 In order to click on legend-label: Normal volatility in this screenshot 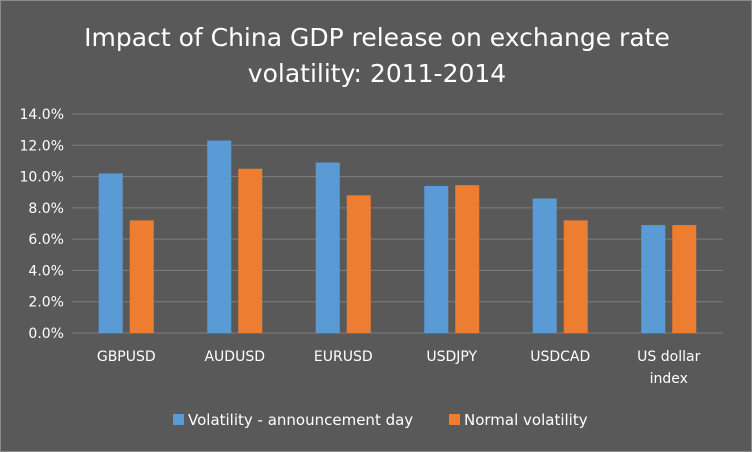, I will do `click(526, 420)`.